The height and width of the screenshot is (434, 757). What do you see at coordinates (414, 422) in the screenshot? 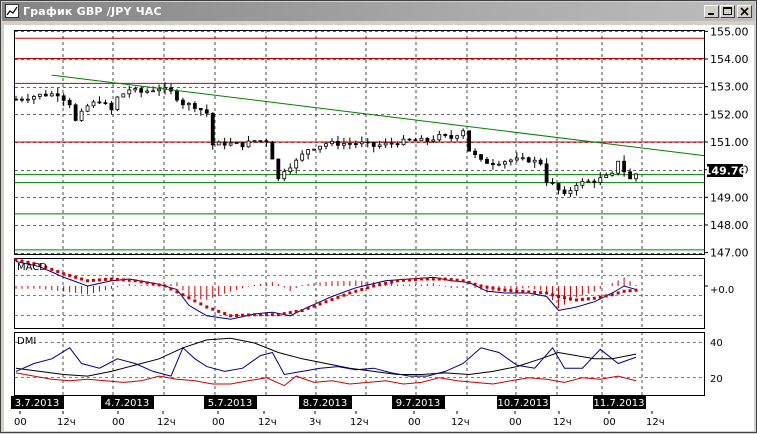
I see `hour-label: 00` at bounding box center [414, 422].